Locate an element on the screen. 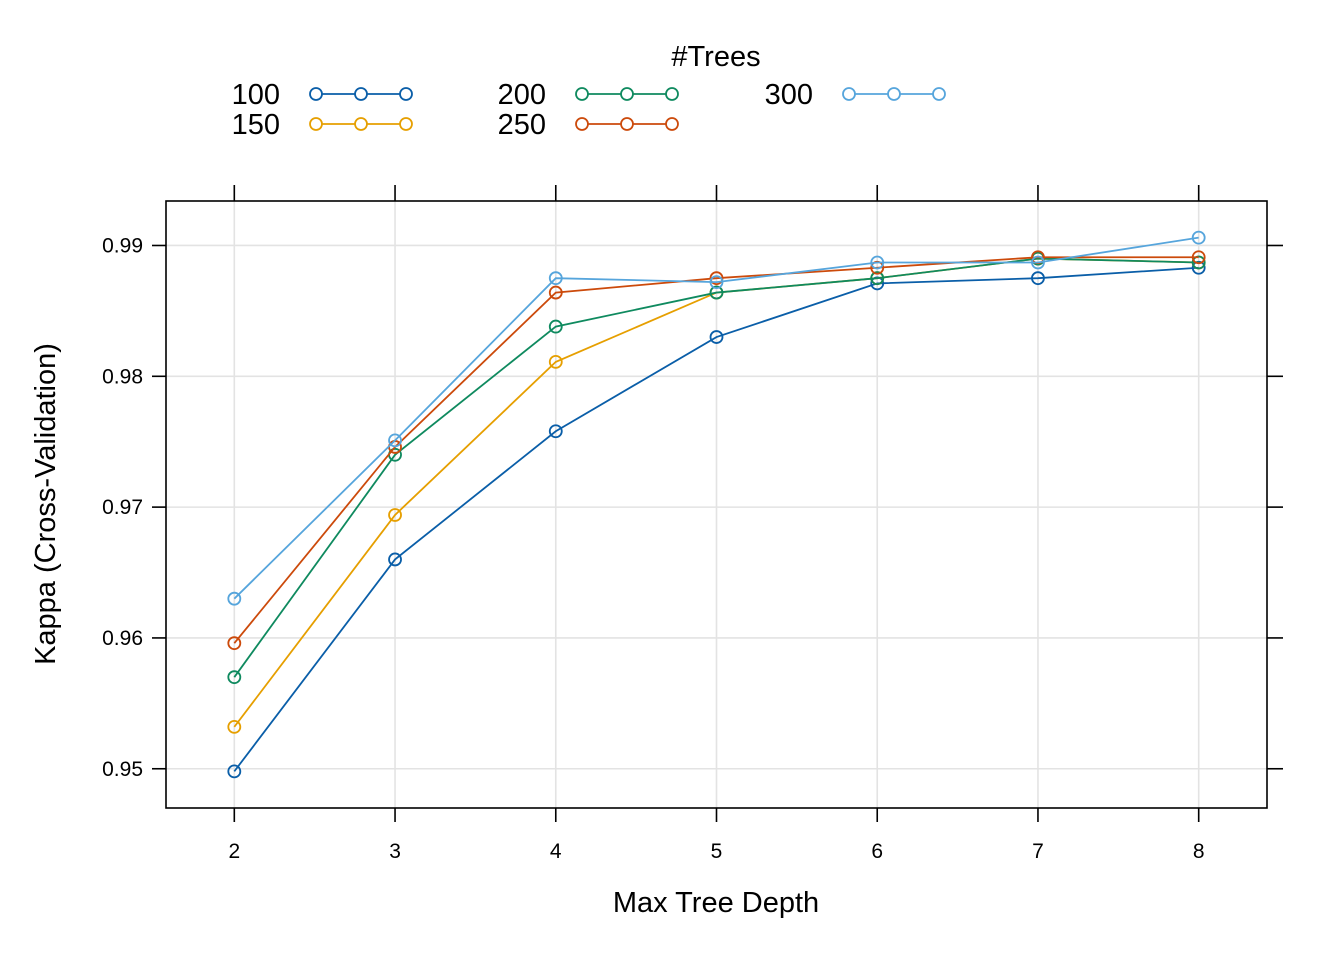  legend-entry: 250 is located at coordinates (588, 125).